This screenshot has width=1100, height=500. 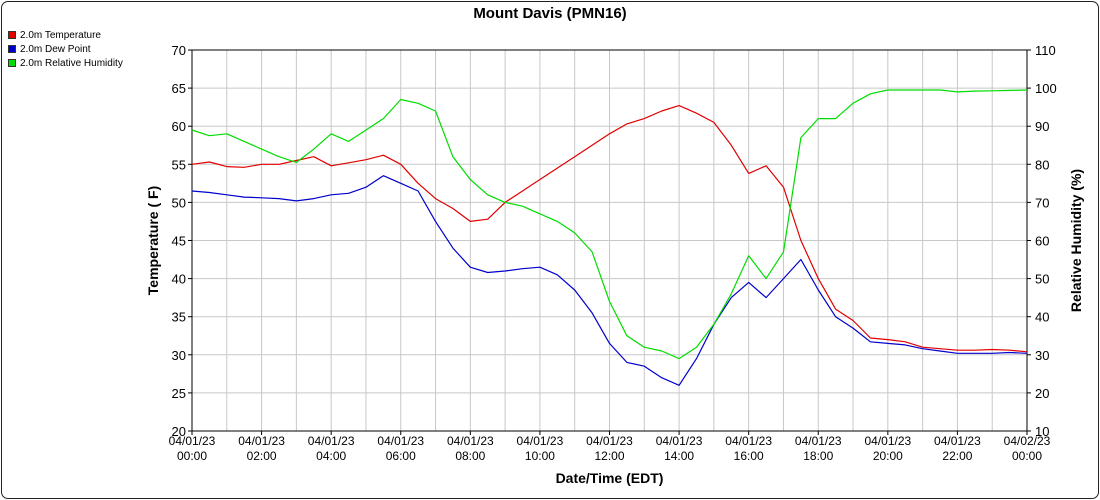 What do you see at coordinates (55, 49) in the screenshot?
I see `legend-label-dew-point: 2.0m Dew Point` at bounding box center [55, 49].